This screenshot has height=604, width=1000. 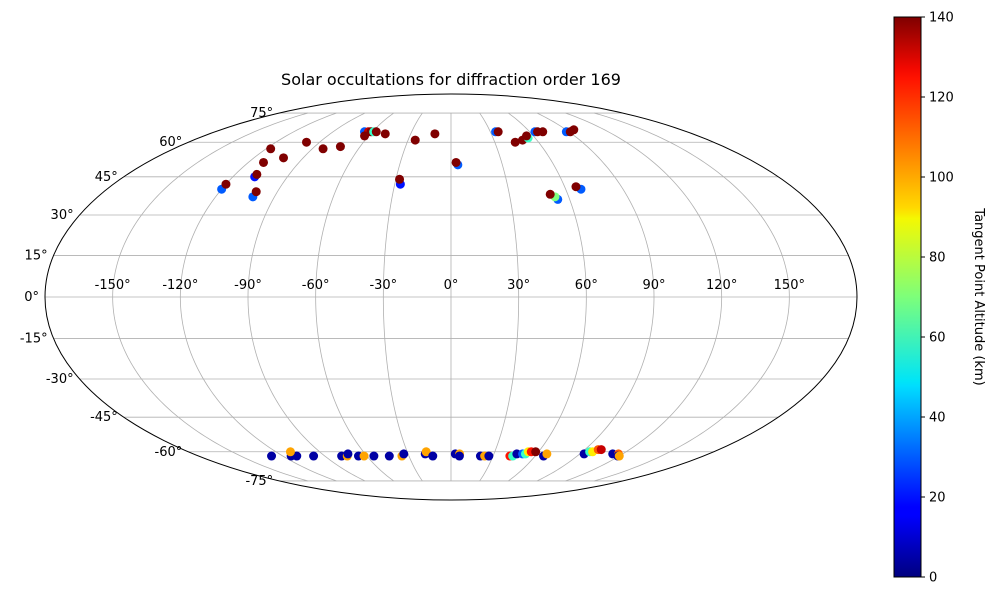 What do you see at coordinates (941, 18) in the screenshot?
I see `colorbar-tick-label: 140` at bounding box center [941, 18].